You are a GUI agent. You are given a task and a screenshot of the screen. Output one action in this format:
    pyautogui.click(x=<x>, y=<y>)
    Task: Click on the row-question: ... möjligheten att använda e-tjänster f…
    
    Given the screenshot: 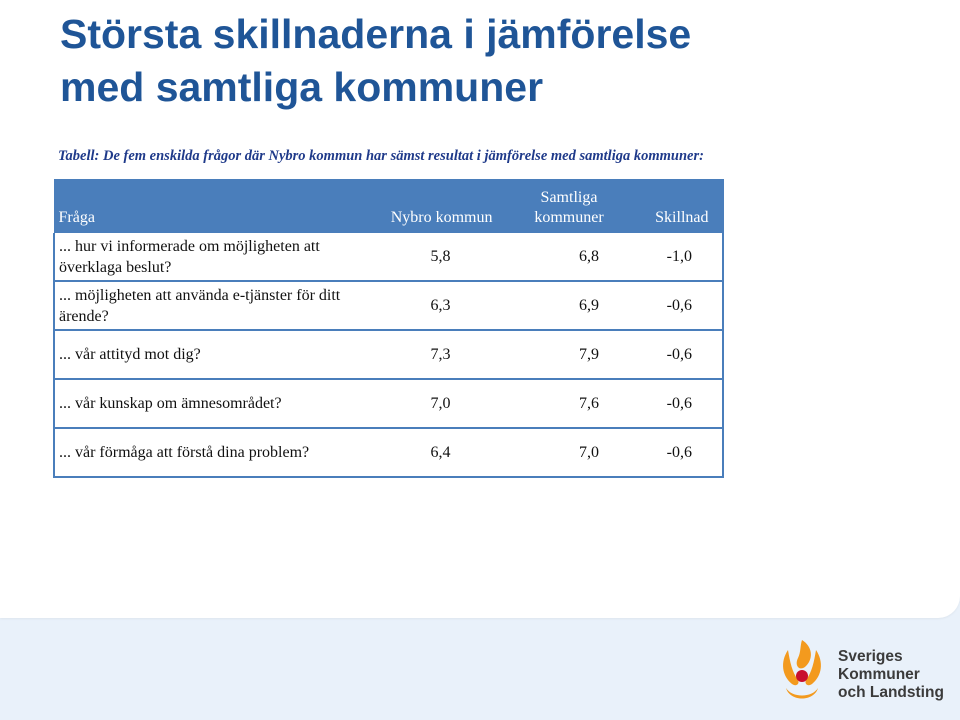 What is the action you would take?
    pyautogui.click(x=213, y=306)
    